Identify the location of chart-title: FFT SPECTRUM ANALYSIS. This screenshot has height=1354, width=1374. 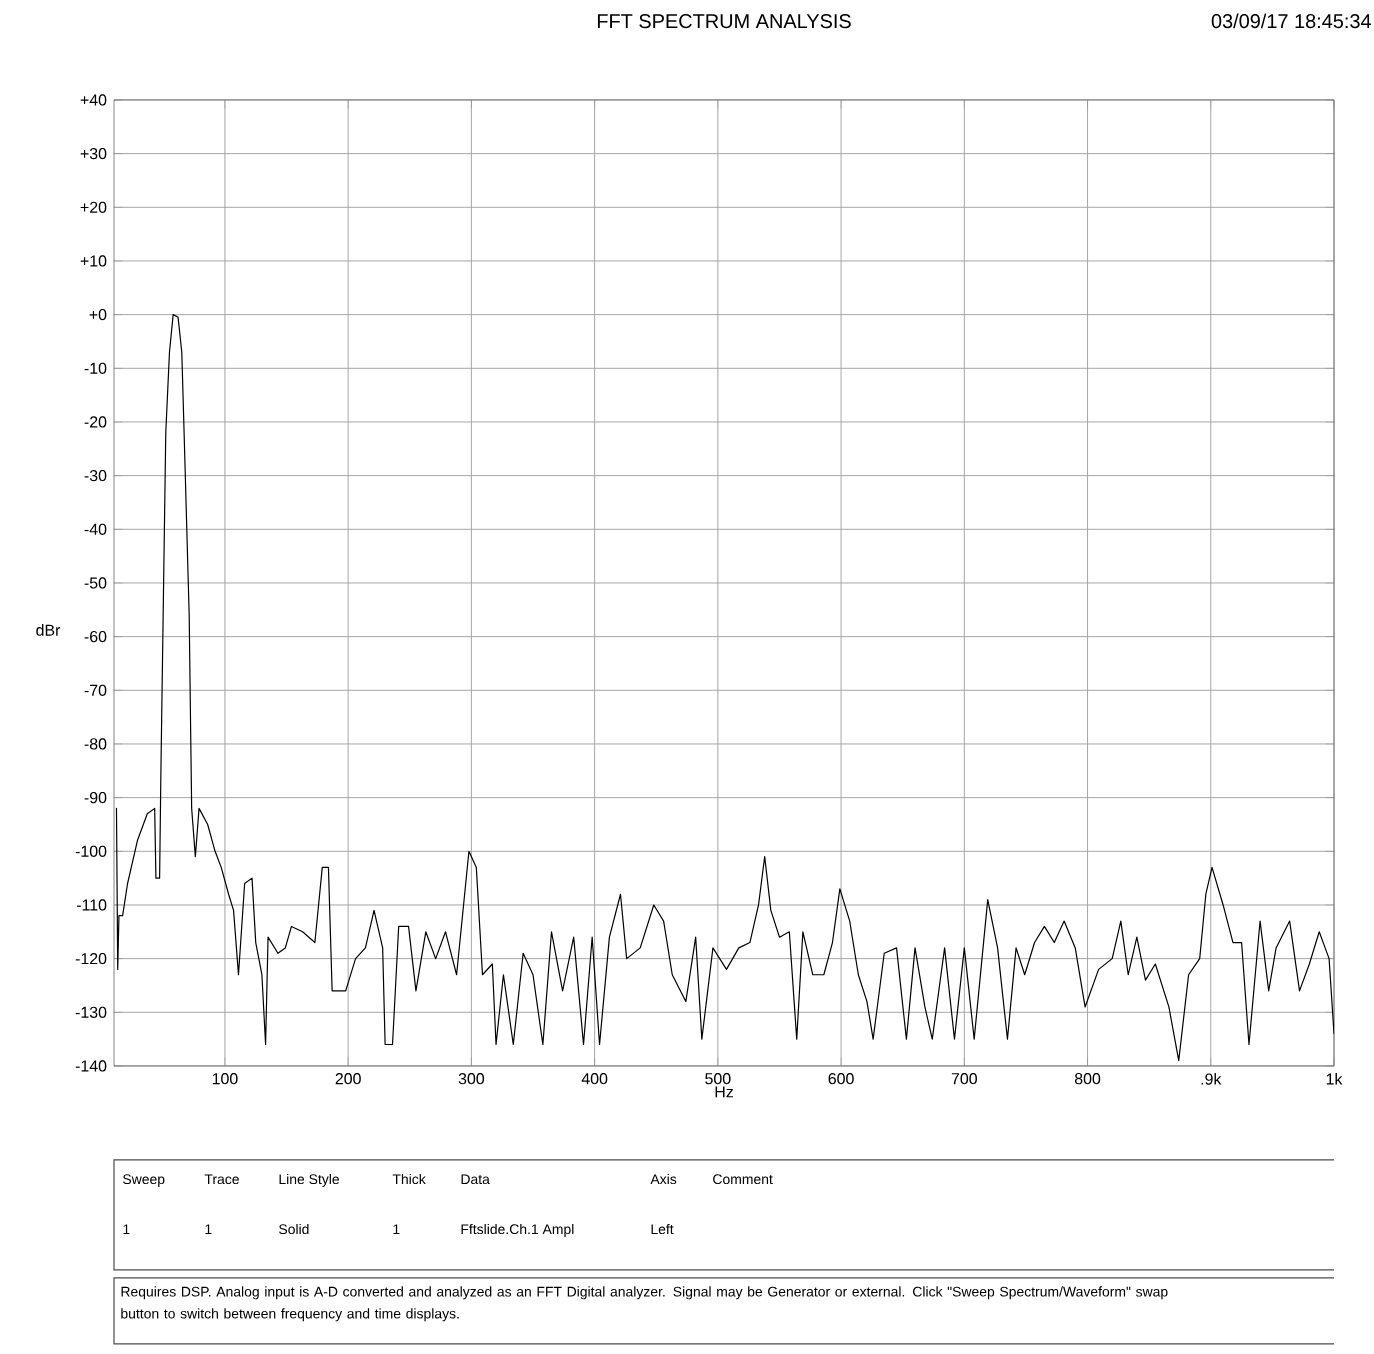
(724, 21).